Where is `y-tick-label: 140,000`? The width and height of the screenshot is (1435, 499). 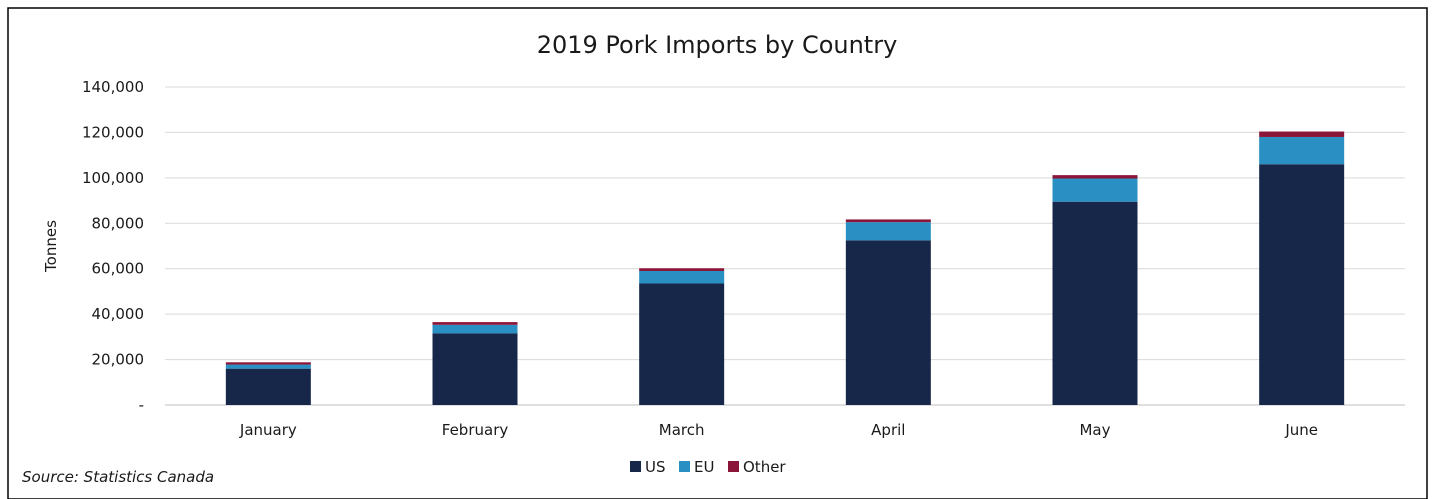 y-tick-label: 140,000 is located at coordinates (113, 87).